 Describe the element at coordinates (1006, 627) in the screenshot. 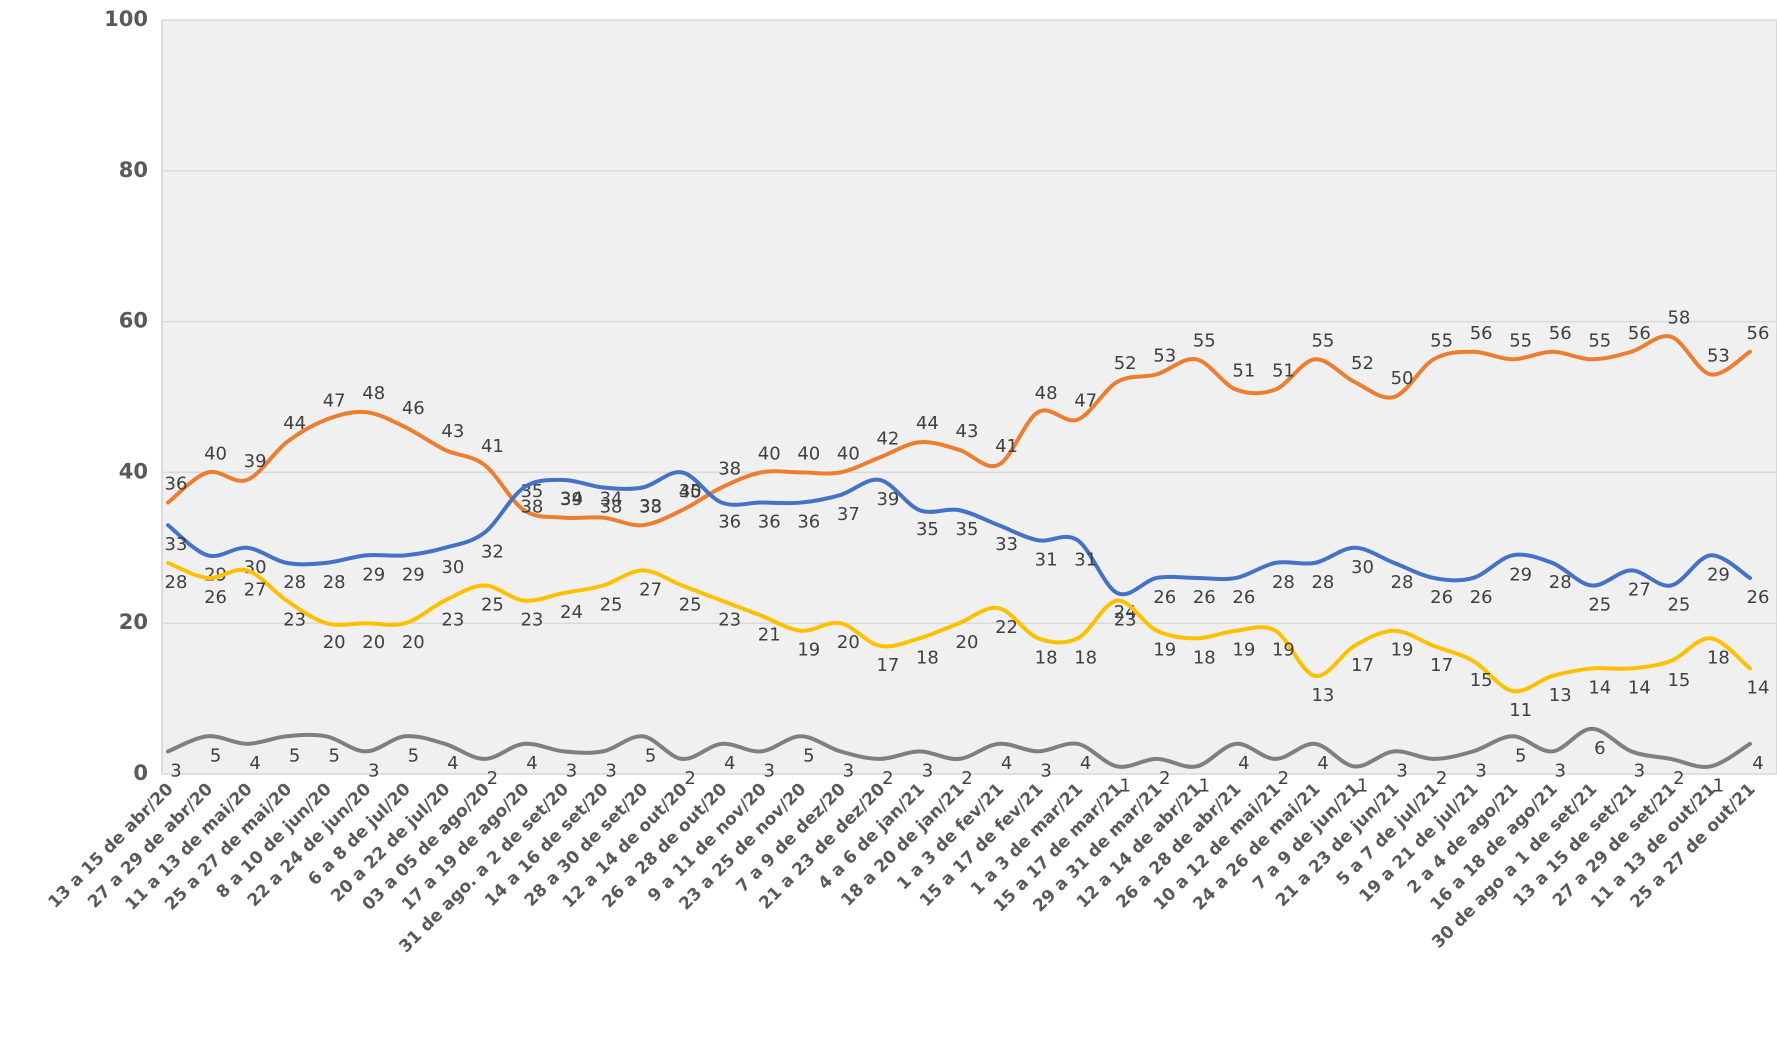

I see `data-label: 22` at that location.